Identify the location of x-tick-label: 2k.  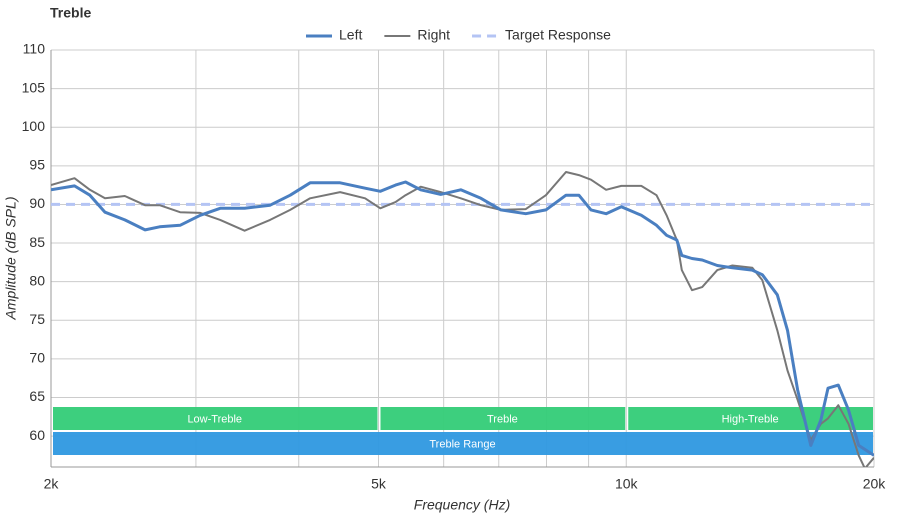
(52, 484).